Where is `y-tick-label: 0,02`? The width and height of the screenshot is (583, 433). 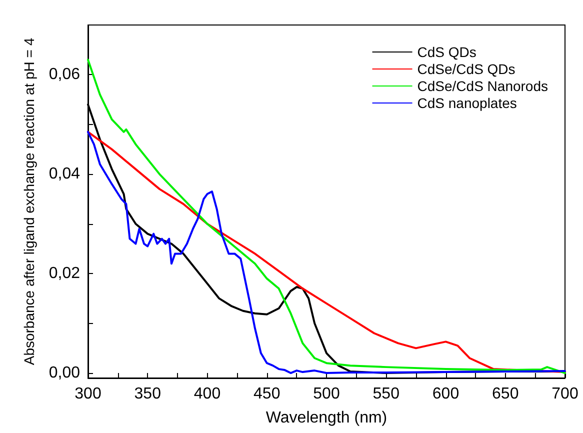
y-tick-label: 0,02 is located at coordinates (64, 273).